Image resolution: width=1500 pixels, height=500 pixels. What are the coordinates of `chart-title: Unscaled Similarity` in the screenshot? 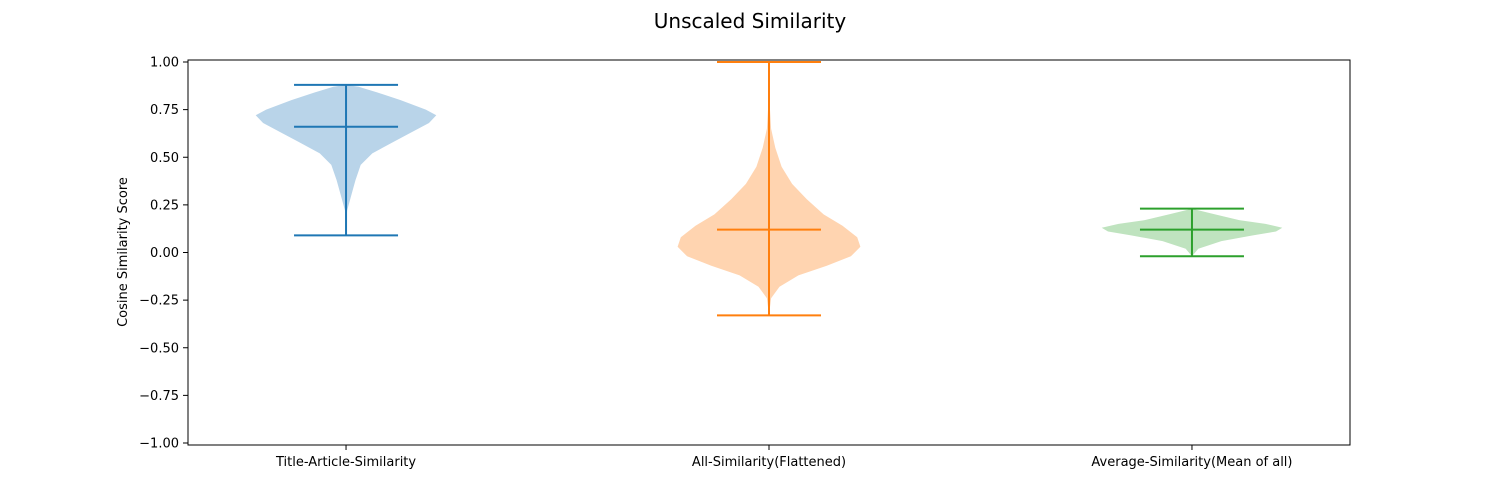 It's located at (750, 21).